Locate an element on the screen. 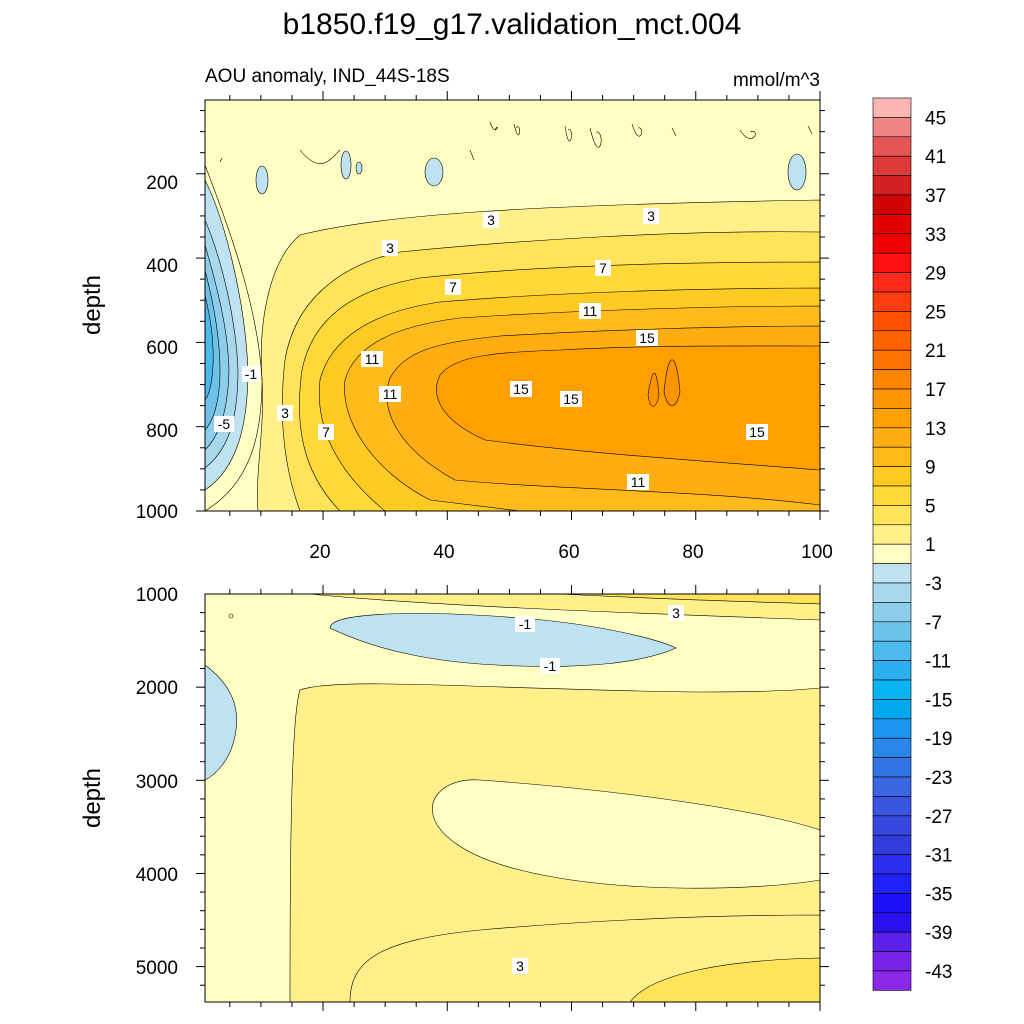 This screenshot has width=1024, height=1024. colorbar-label: 1 is located at coordinates (930, 545).